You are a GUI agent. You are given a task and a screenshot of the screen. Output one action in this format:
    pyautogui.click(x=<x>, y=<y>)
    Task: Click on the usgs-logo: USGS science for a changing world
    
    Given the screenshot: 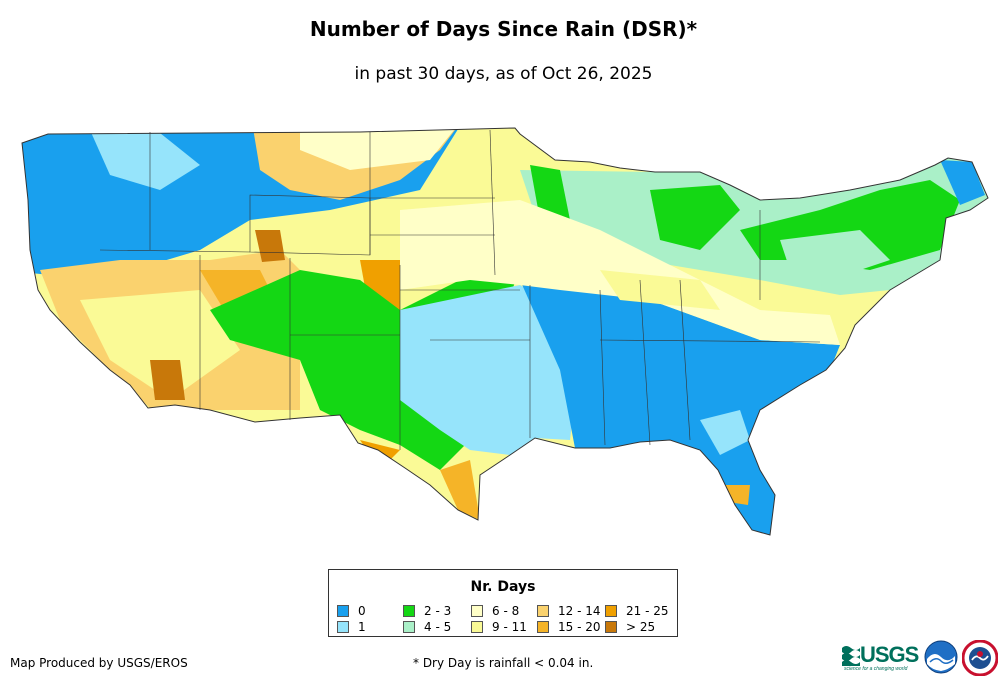 What is the action you would take?
    pyautogui.click(x=881, y=657)
    